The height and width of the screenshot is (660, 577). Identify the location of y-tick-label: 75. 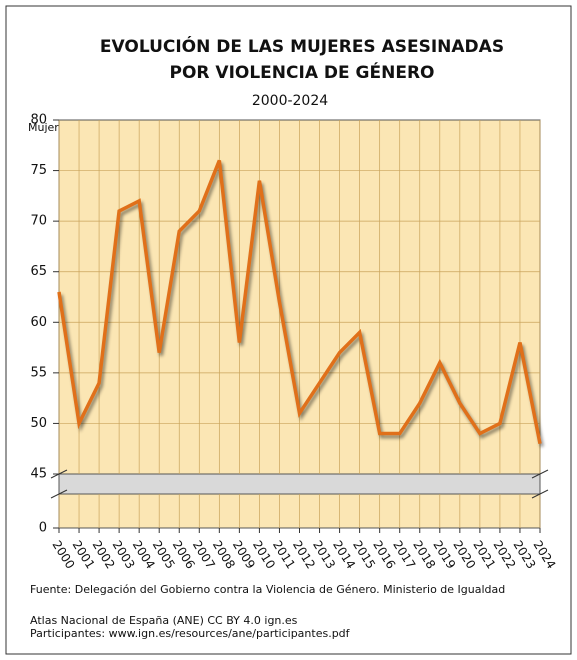
(38, 170).